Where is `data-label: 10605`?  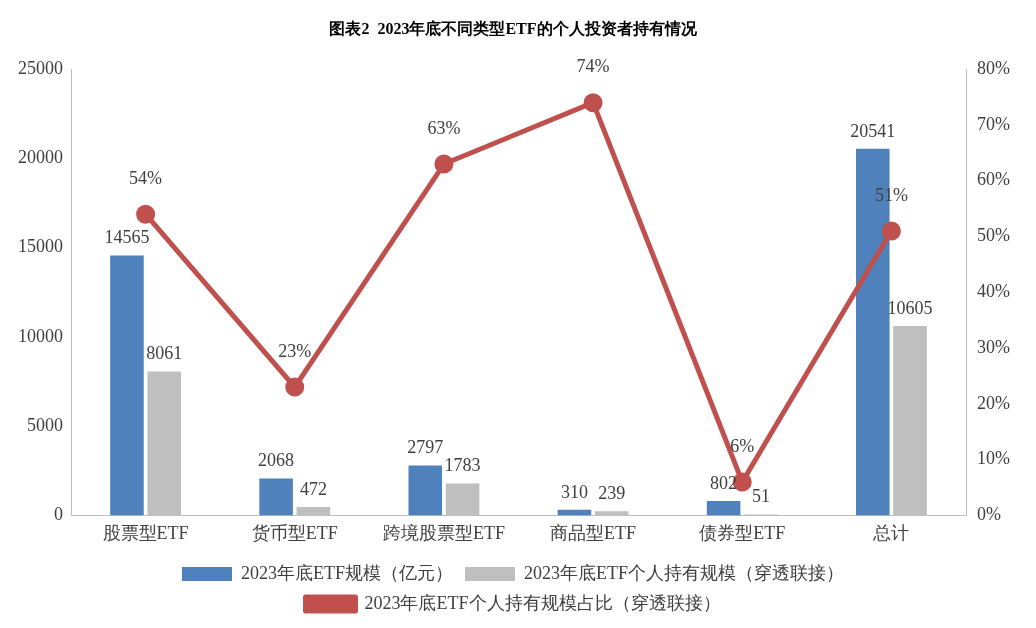 data-label: 10605 is located at coordinates (910, 307).